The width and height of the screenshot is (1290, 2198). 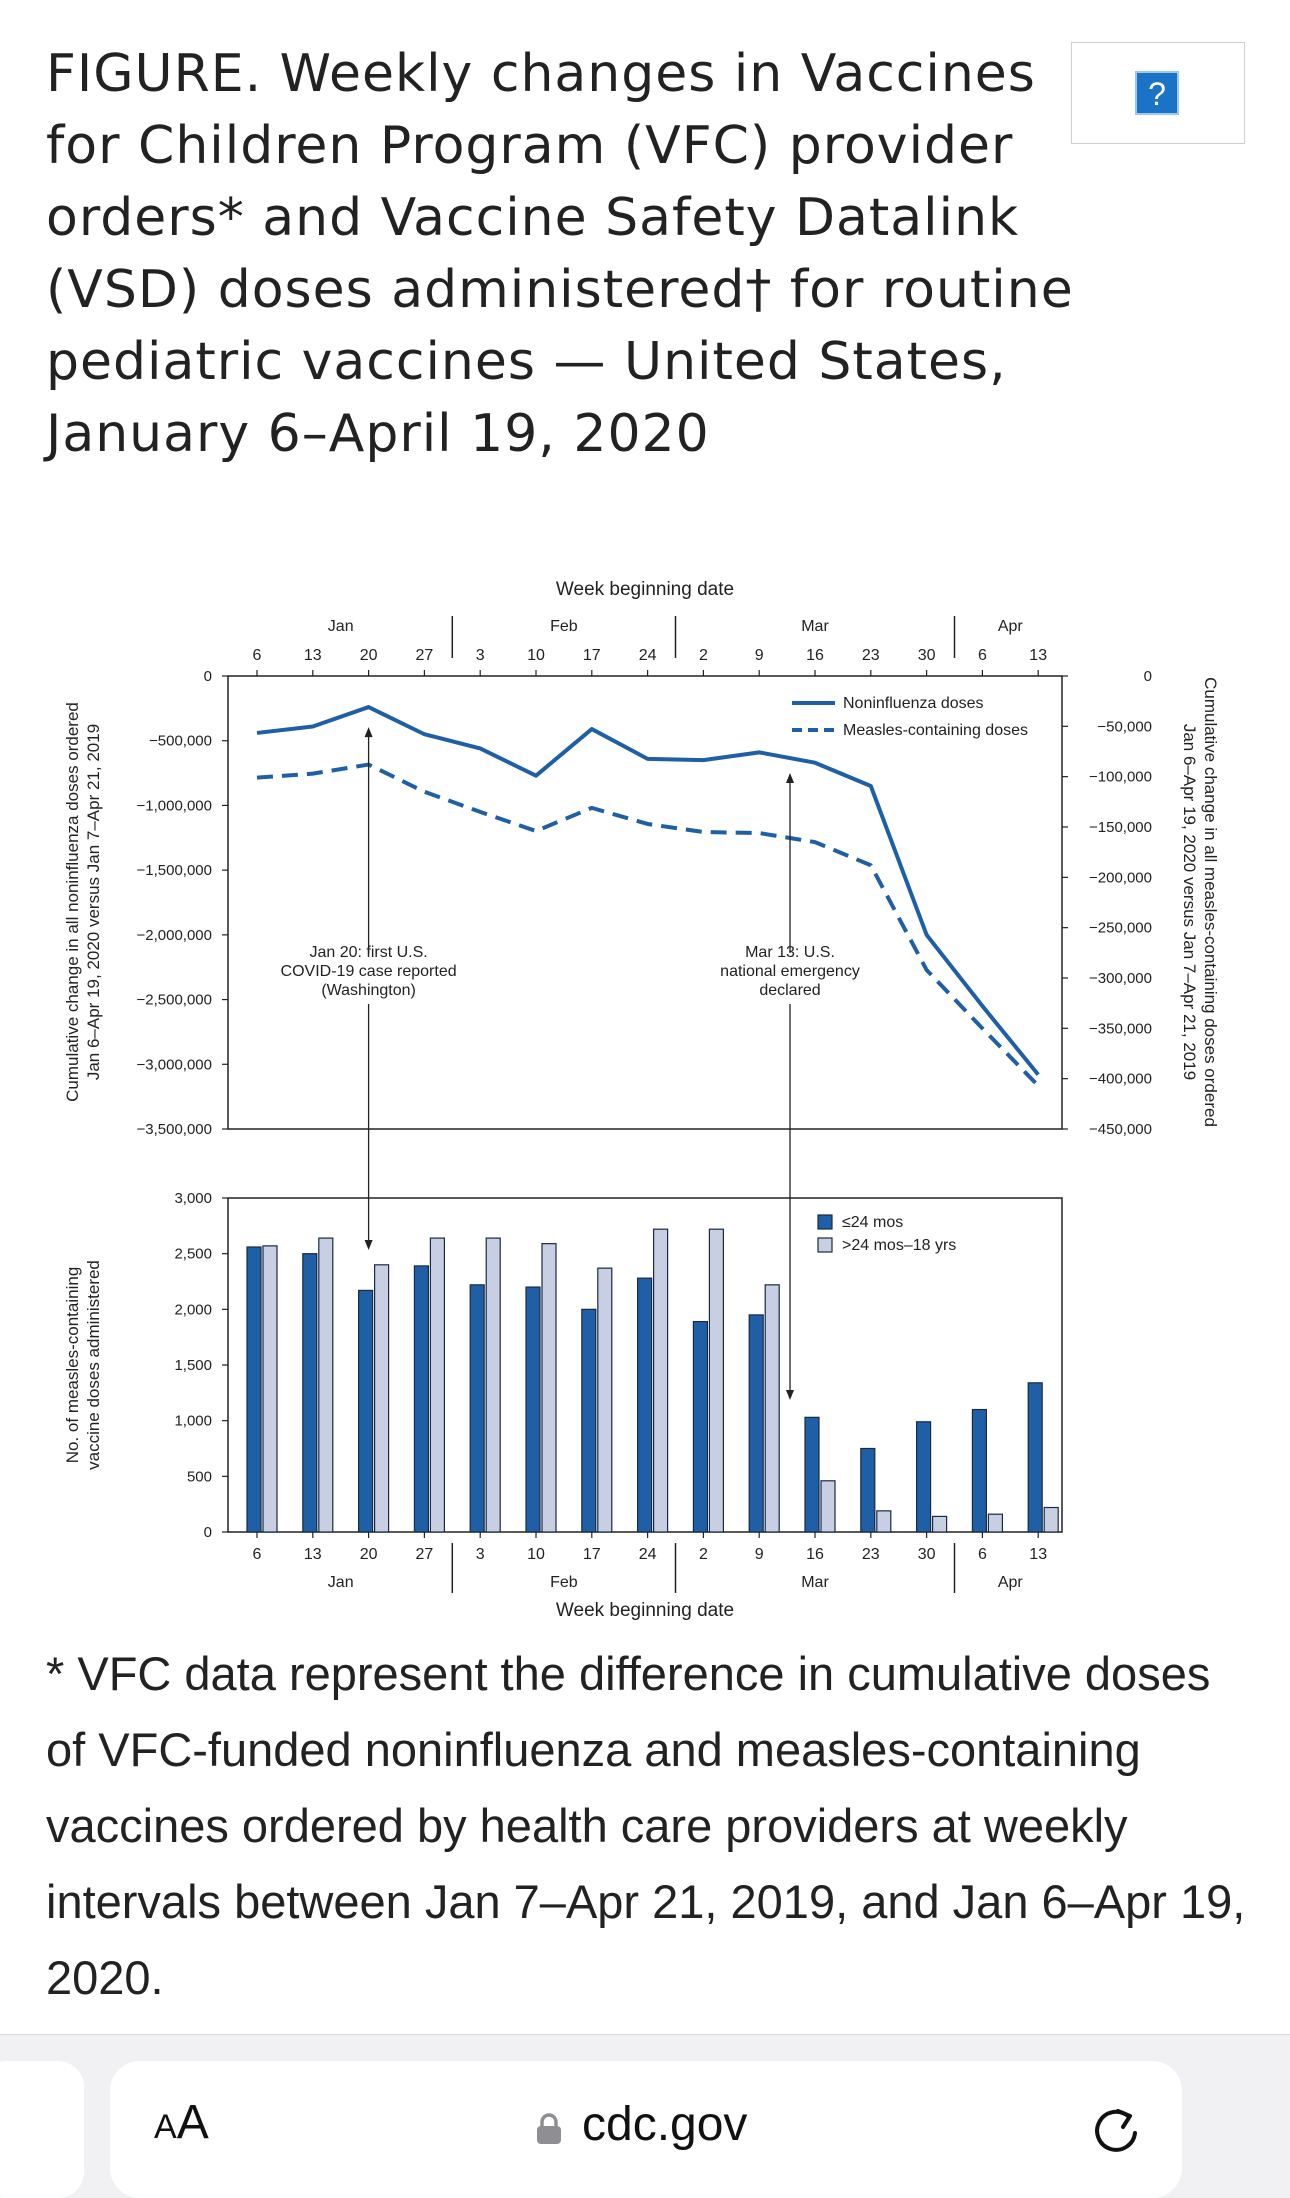 What do you see at coordinates (257, 1554) in the screenshot?
I see `bottom-x-tick-label: 6` at bounding box center [257, 1554].